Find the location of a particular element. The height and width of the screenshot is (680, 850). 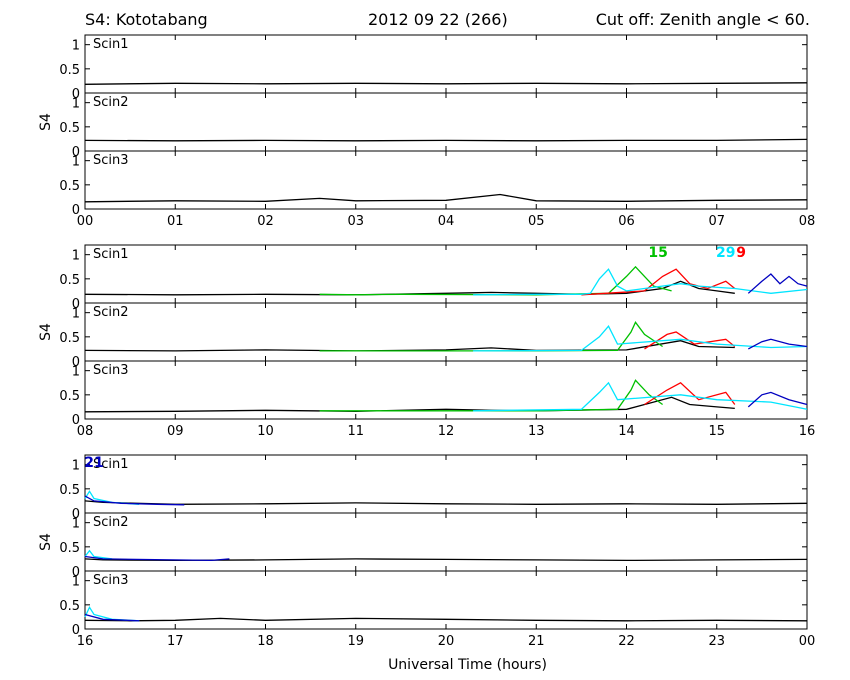

x-tick-label: 20 is located at coordinates (446, 641).